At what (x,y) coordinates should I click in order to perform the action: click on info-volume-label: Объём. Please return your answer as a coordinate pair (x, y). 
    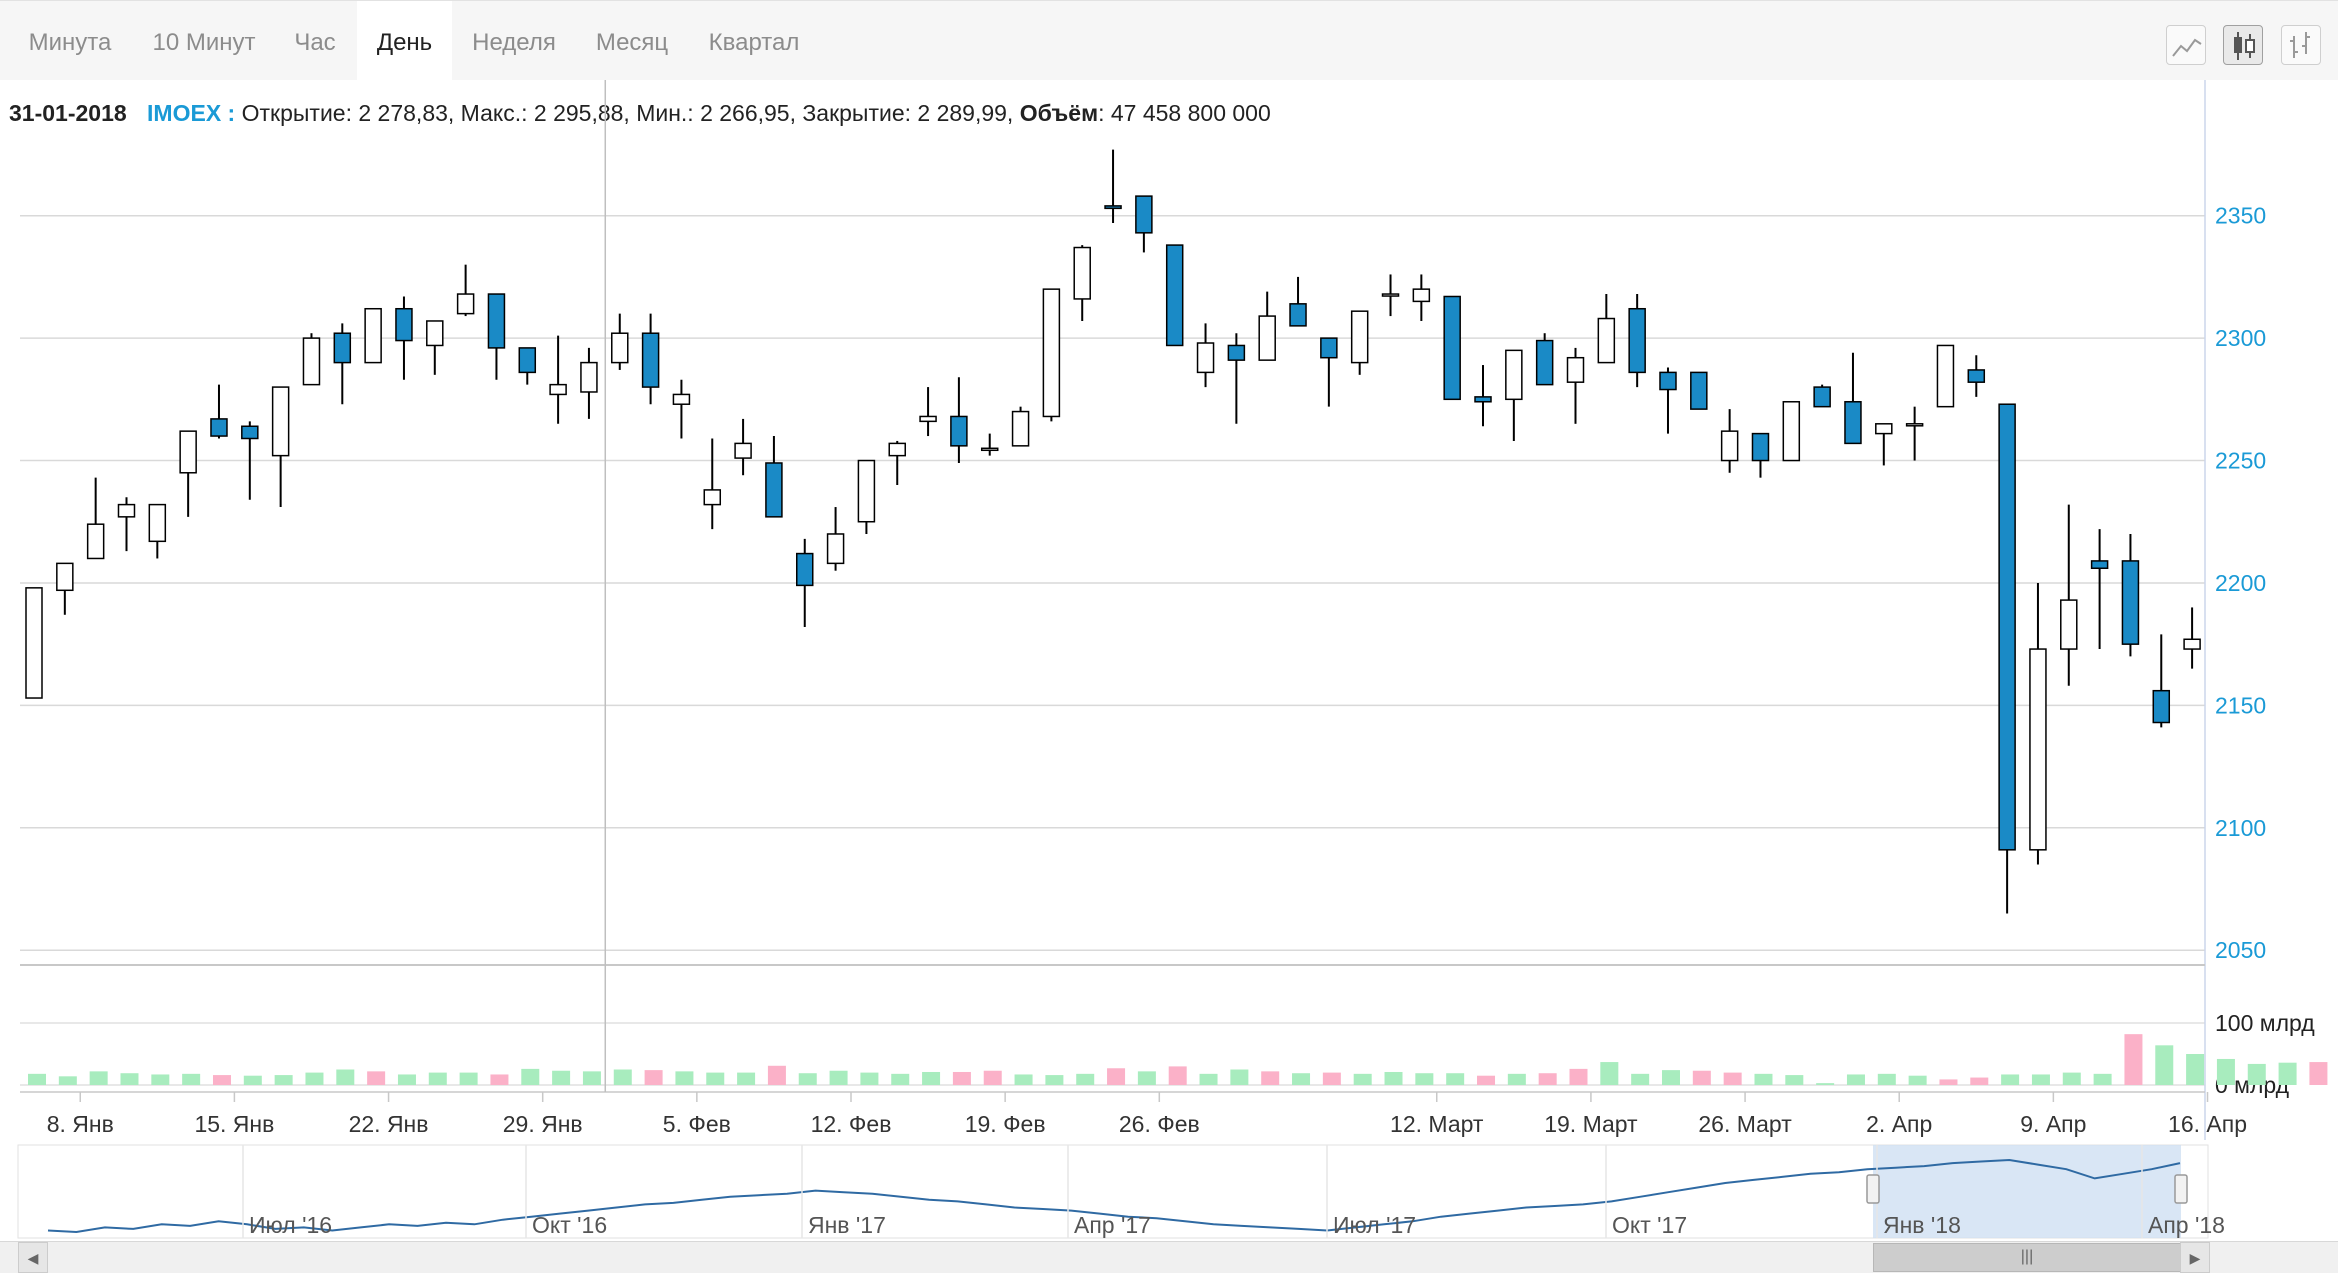
    Looking at the image, I should click on (1059, 113).